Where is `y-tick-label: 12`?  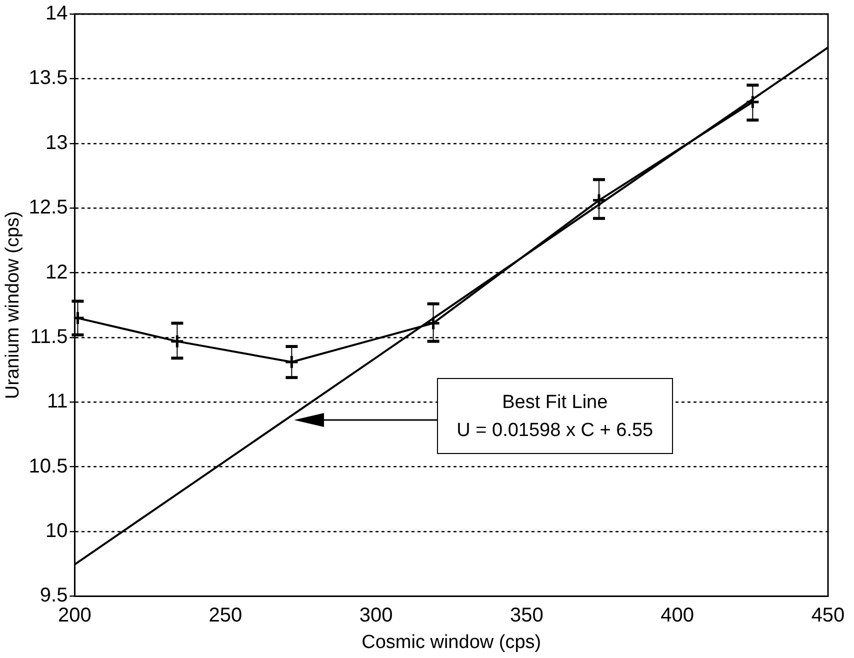
y-tick-label: 12 is located at coordinates (56, 272).